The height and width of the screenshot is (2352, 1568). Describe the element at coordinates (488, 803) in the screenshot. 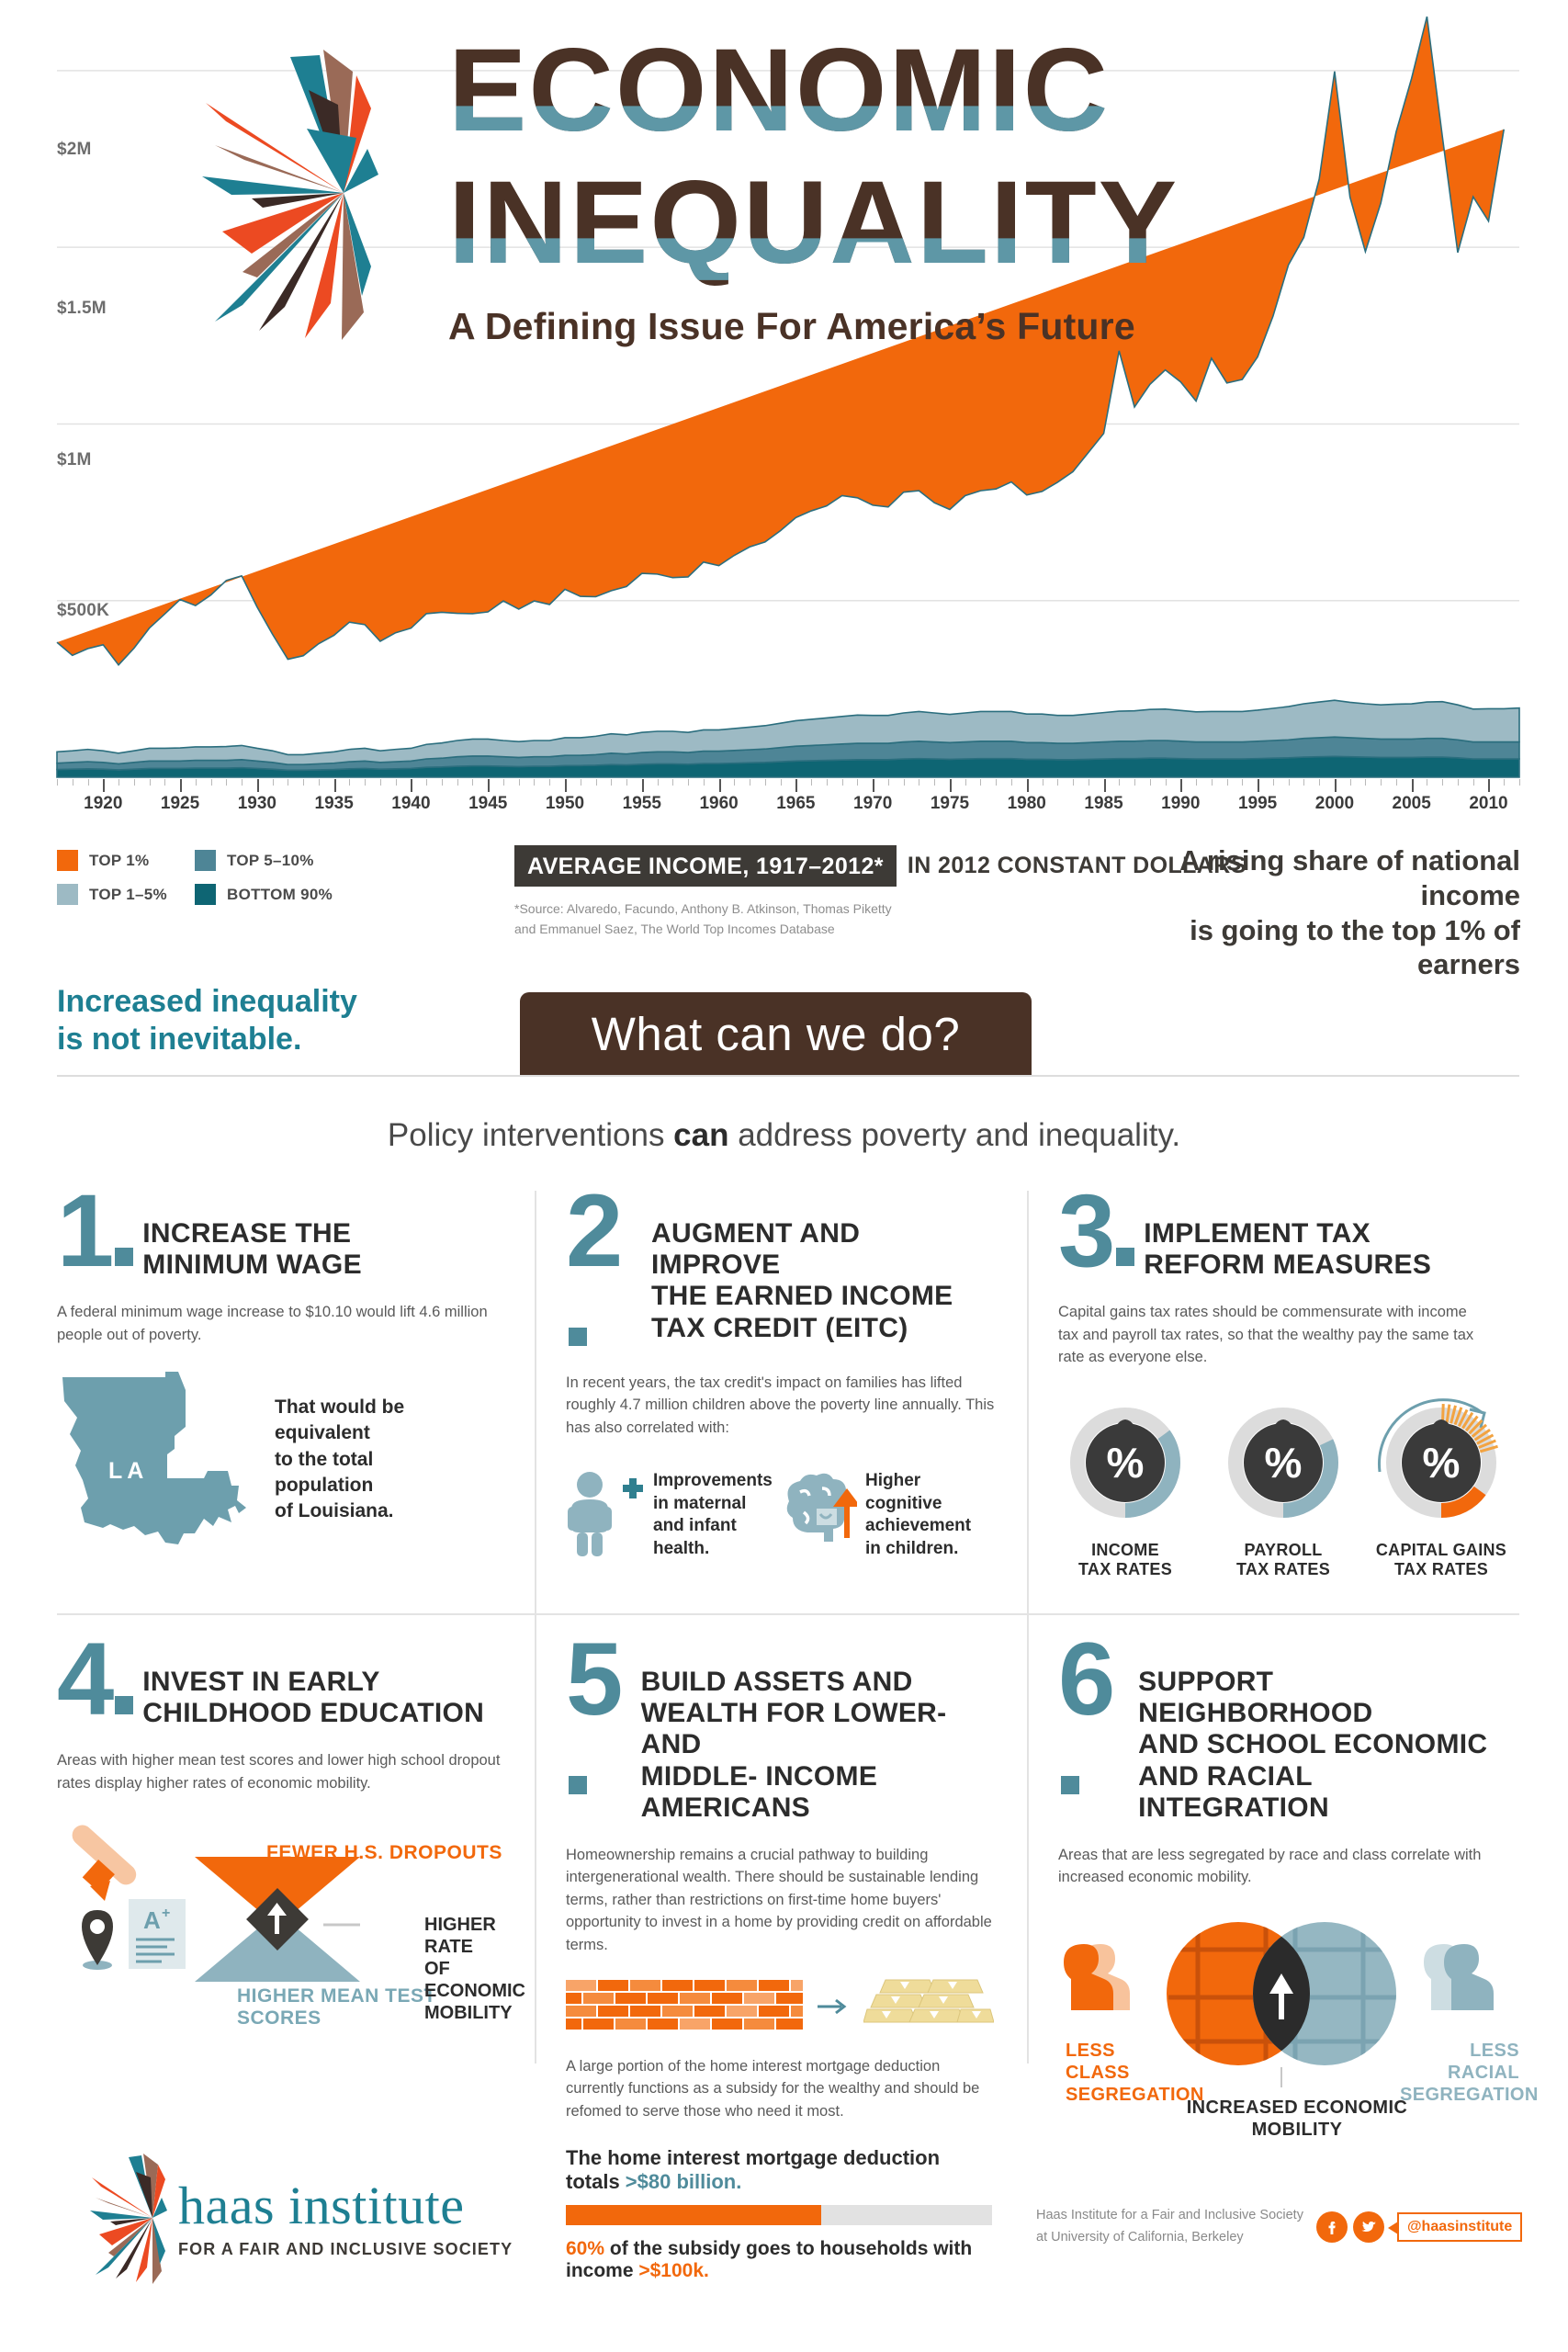

I see `x-tick-label: 1945` at that location.